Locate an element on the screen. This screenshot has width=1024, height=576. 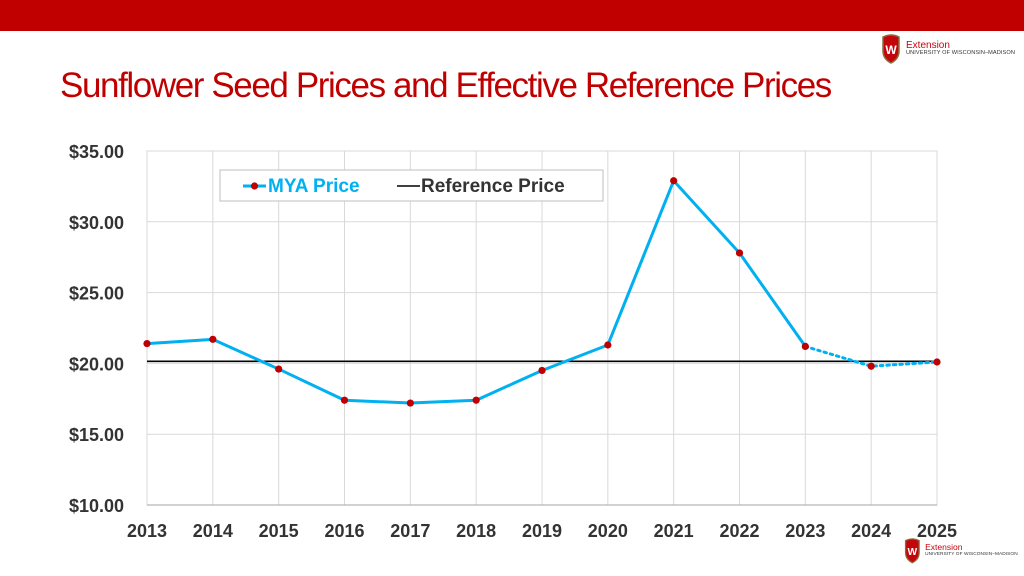
x-tick-label: 2015 is located at coordinates (279, 531).